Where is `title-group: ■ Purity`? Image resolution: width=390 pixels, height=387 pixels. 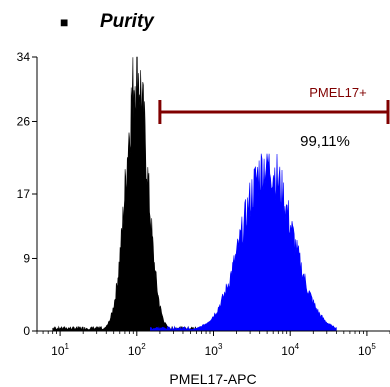 title-group: ■ Purity is located at coordinates (107, 21).